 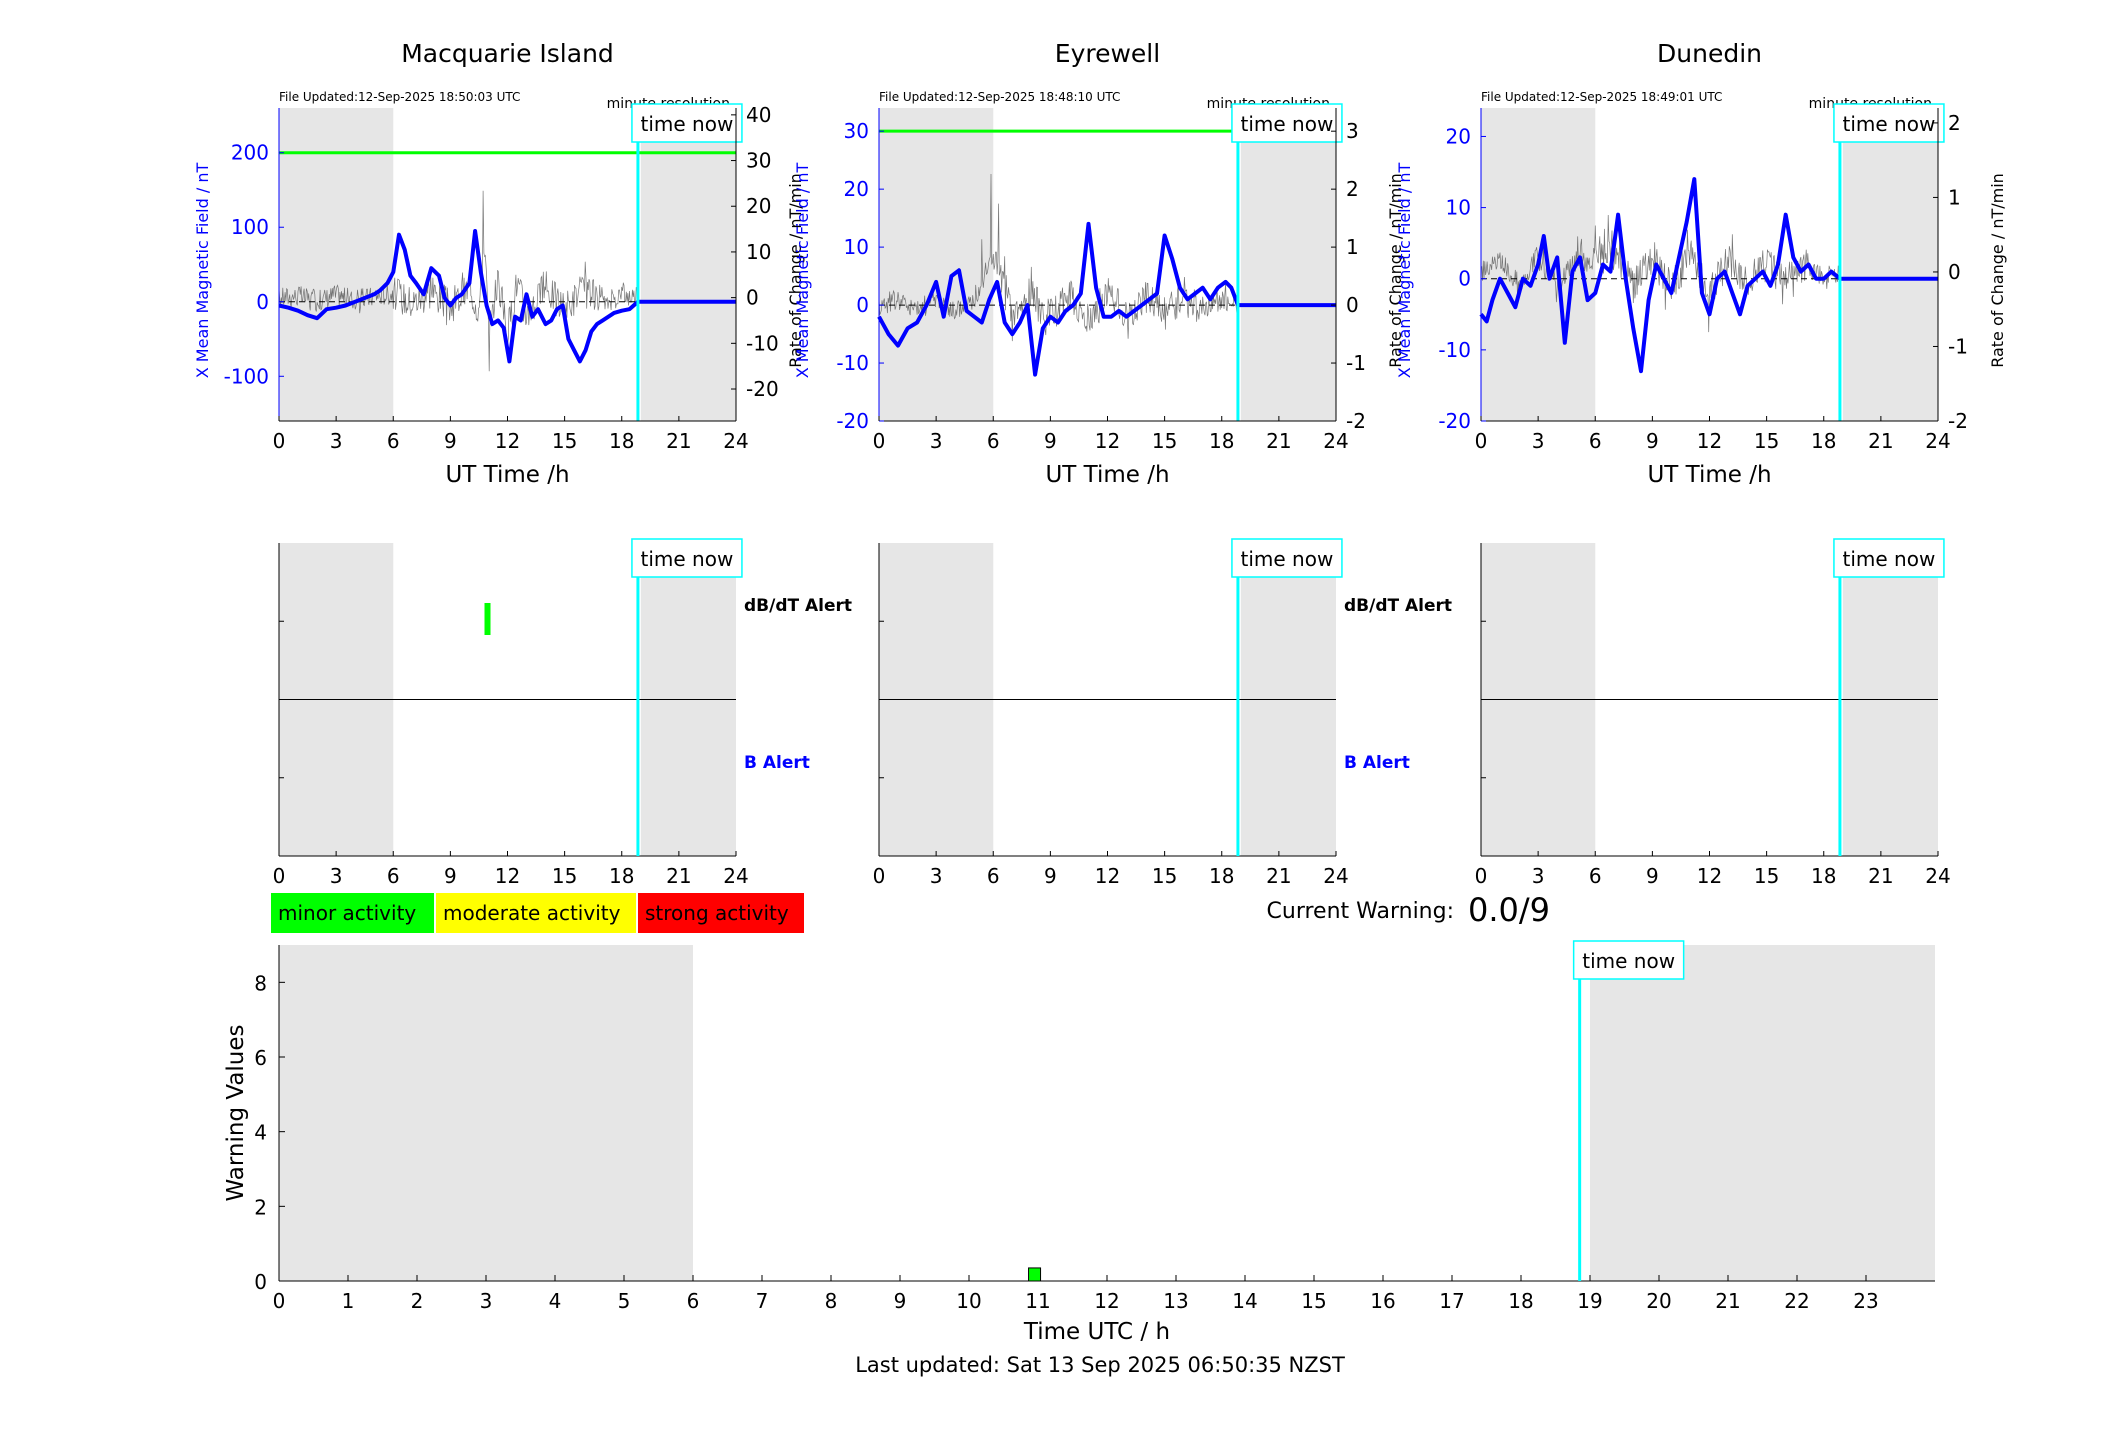 I want to click on warning-y-tick-label: 2, so click(x=260, y=1207).